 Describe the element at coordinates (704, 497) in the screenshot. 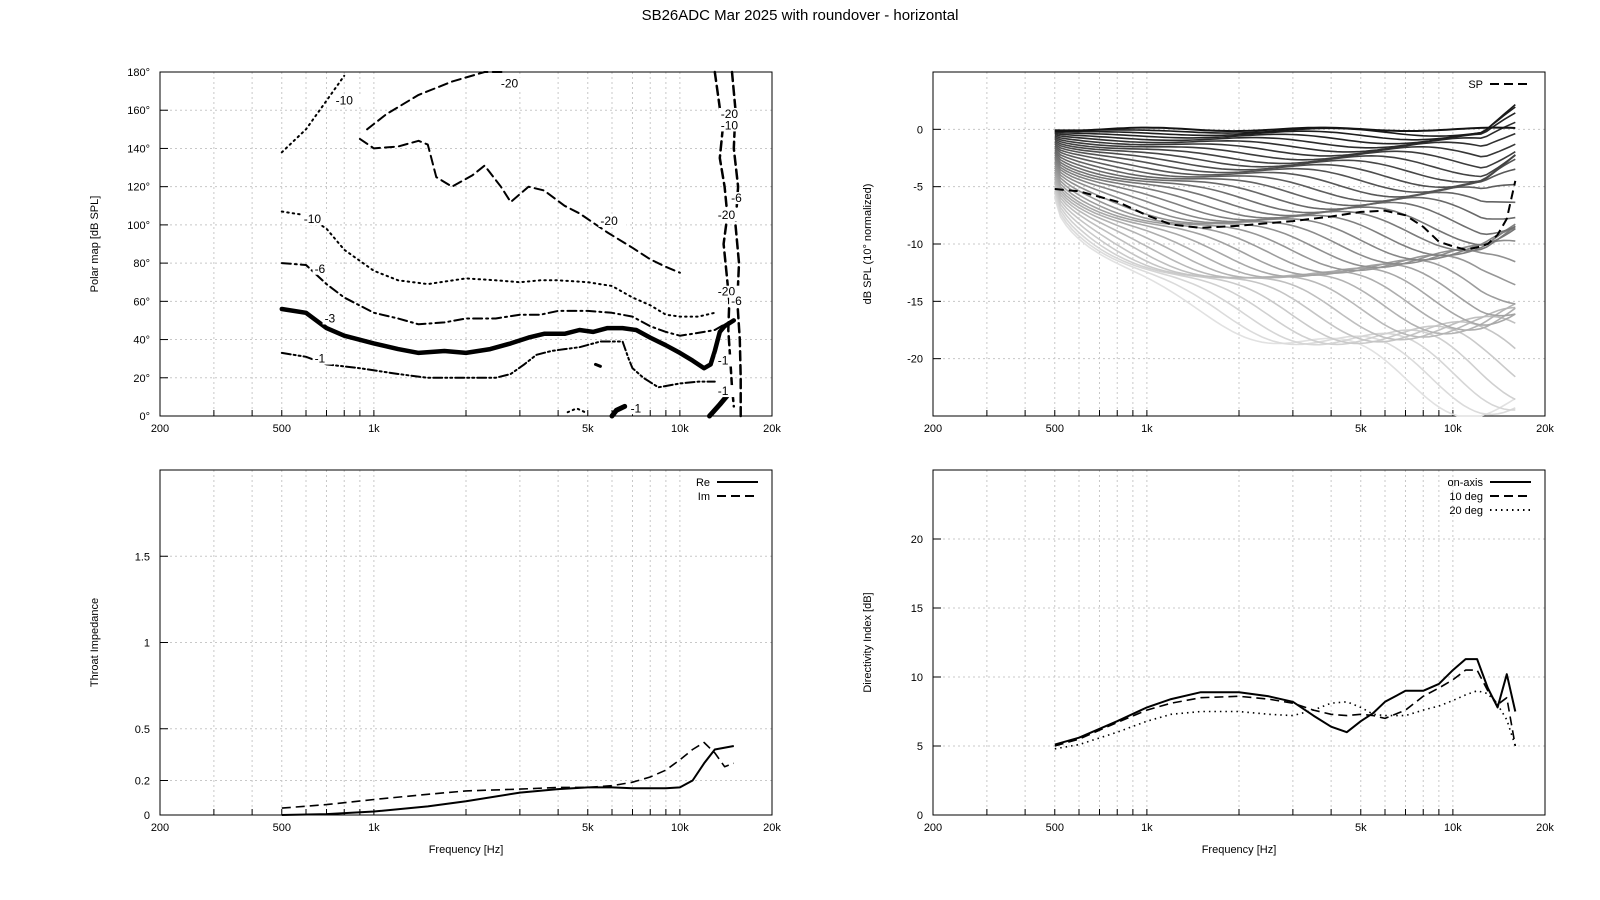

I see `legend-label: Im` at that location.